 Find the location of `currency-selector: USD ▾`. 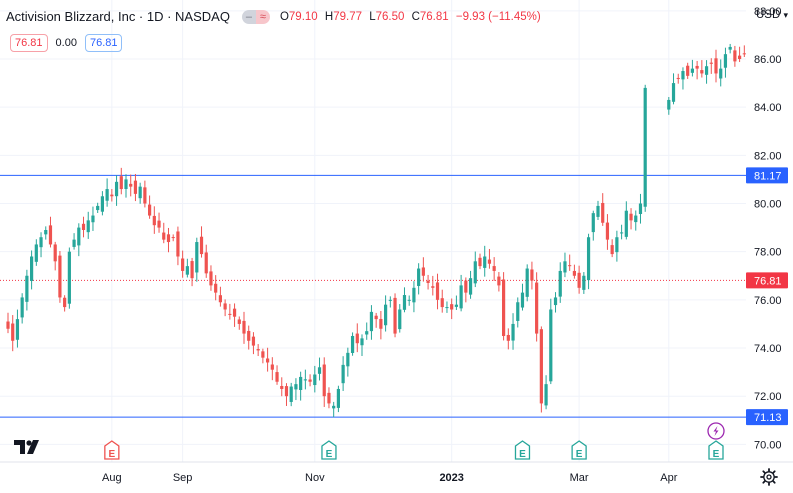

currency-selector: USD ▾ is located at coordinates (772, 15).